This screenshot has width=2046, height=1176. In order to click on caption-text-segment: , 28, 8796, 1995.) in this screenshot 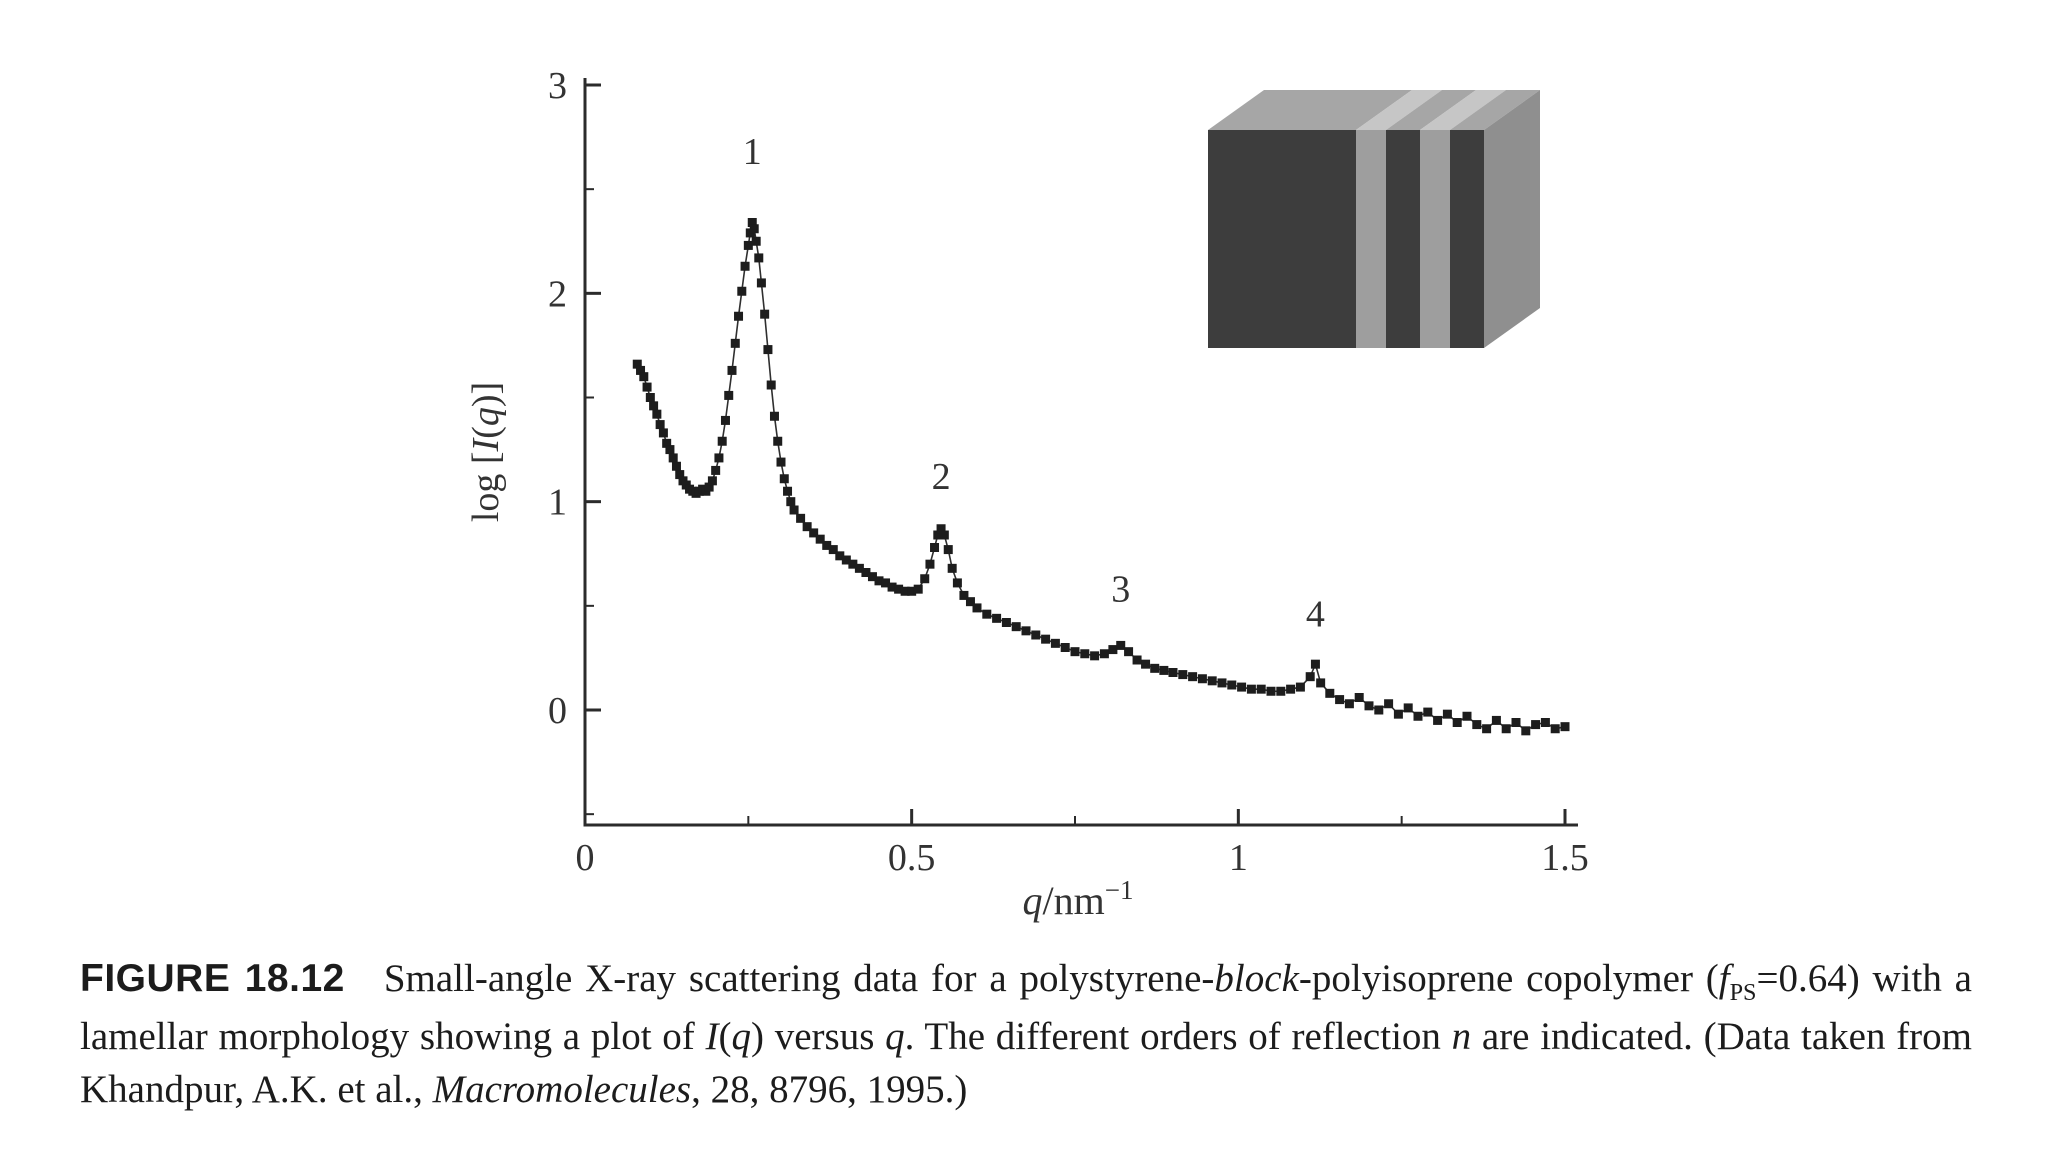, I will do `click(829, 1089)`.